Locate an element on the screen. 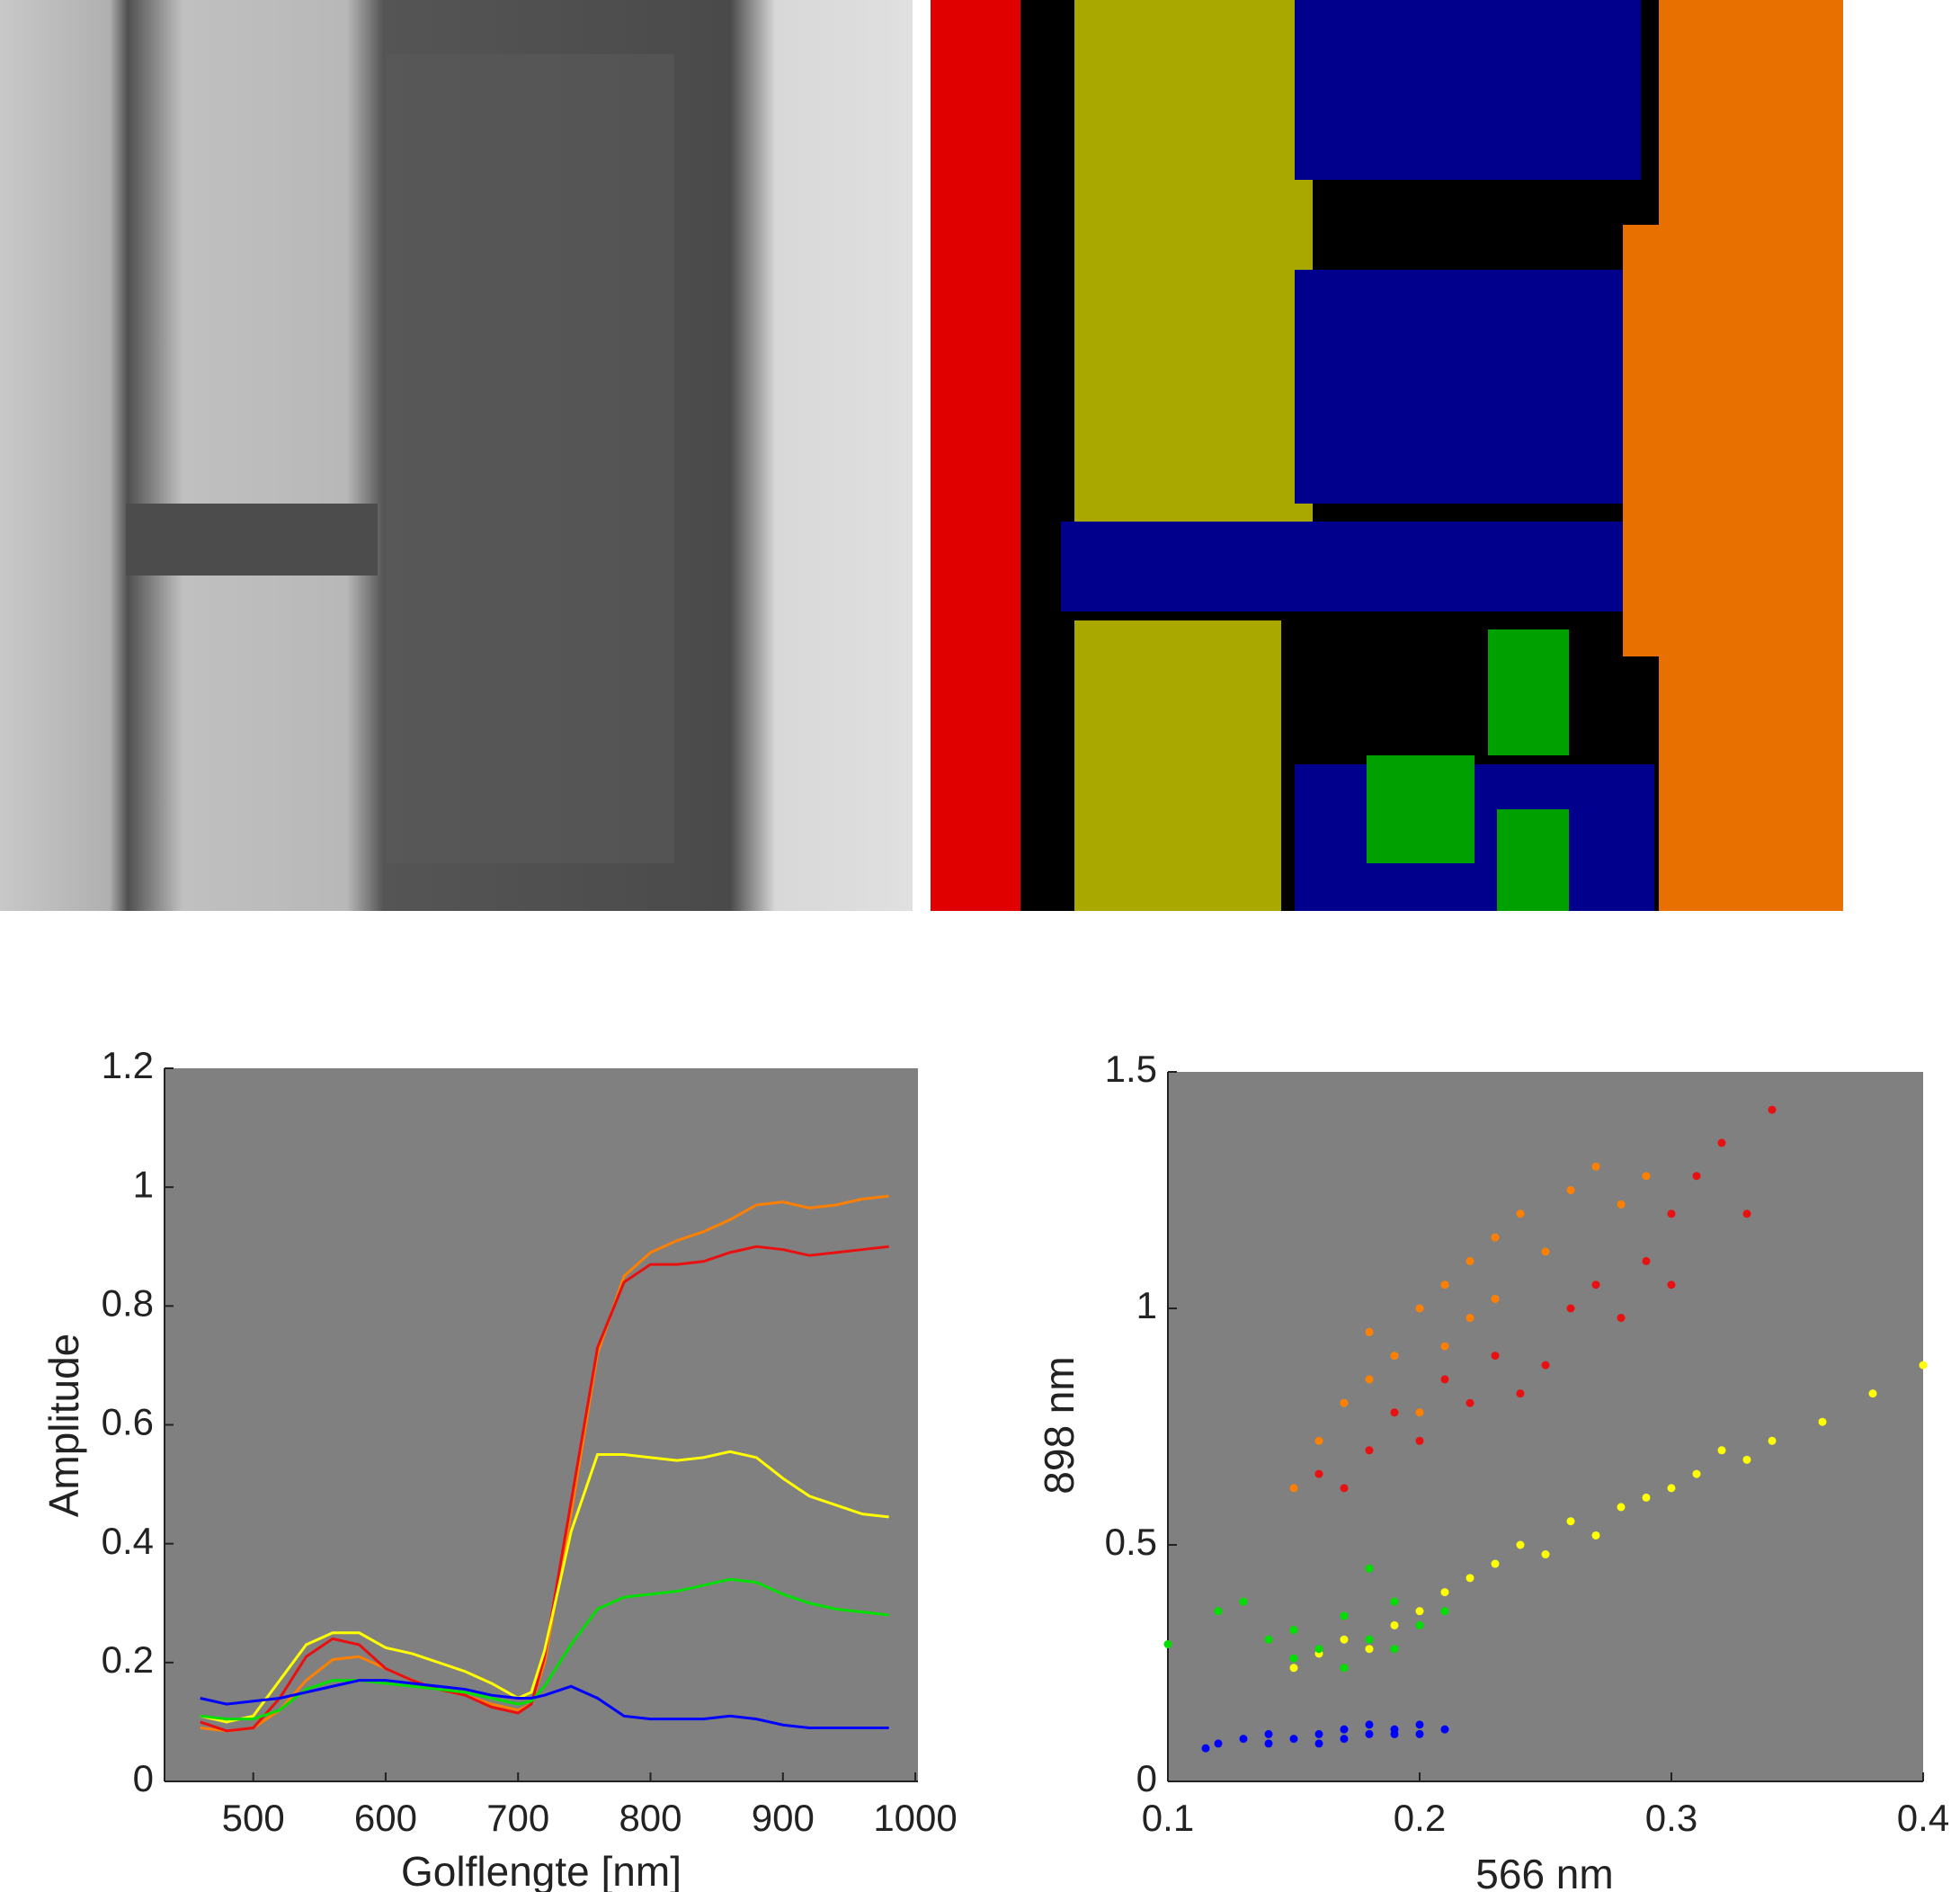  y-tick-label: 0 is located at coordinates (1146, 1778).